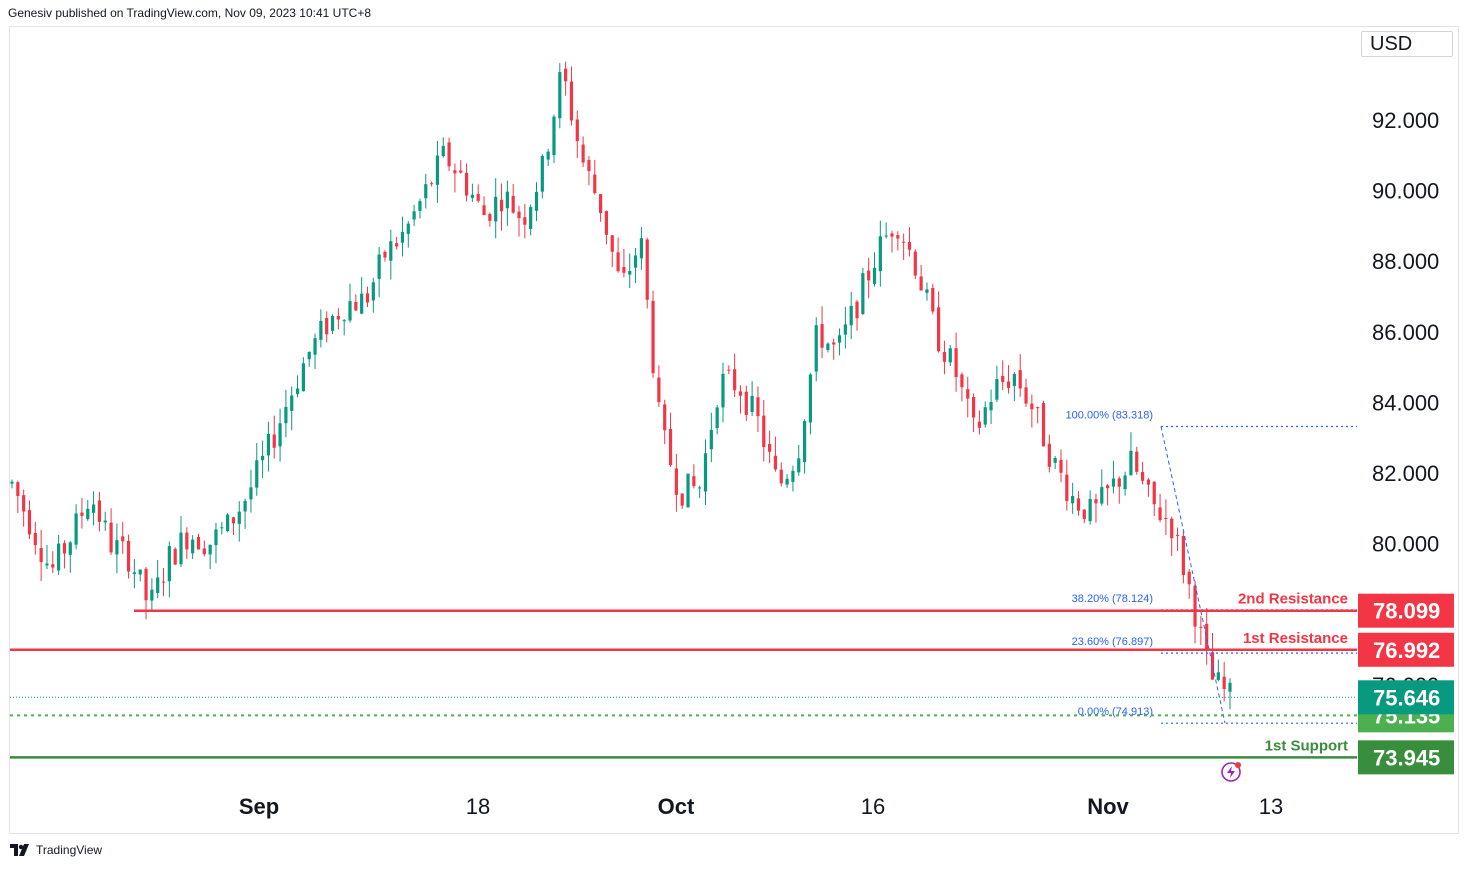  What do you see at coordinates (1295, 638) in the screenshot?
I see `level-name-label: 1st Resistance` at bounding box center [1295, 638].